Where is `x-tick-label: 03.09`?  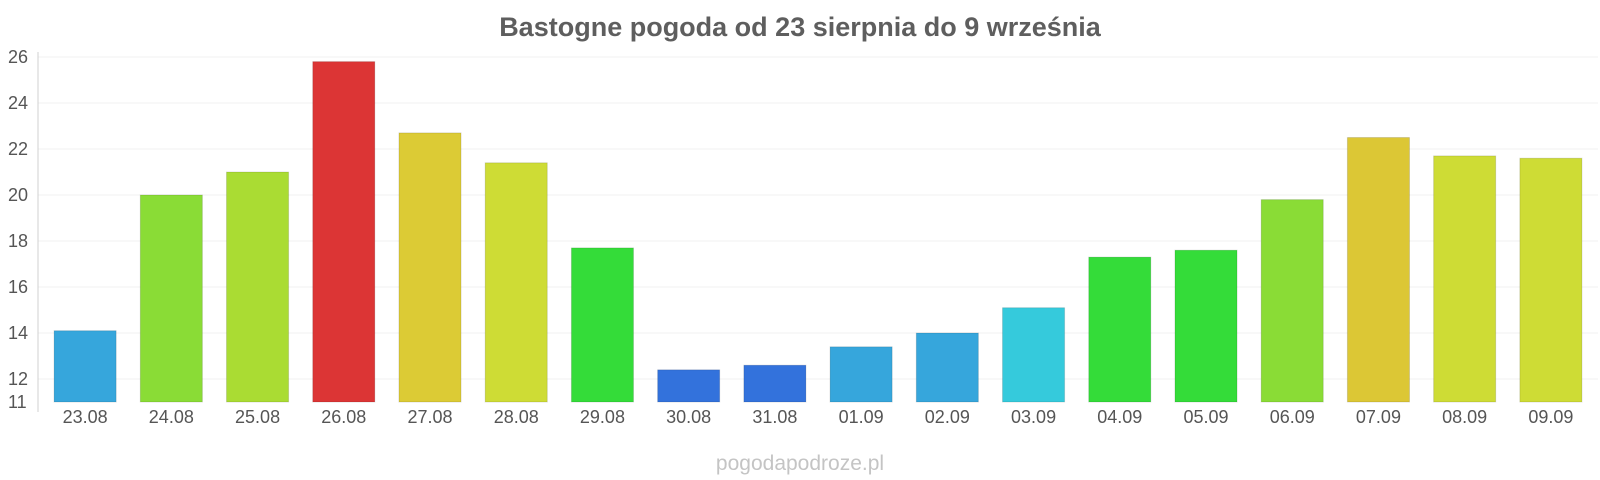
x-tick-label: 03.09 is located at coordinates (1033, 417).